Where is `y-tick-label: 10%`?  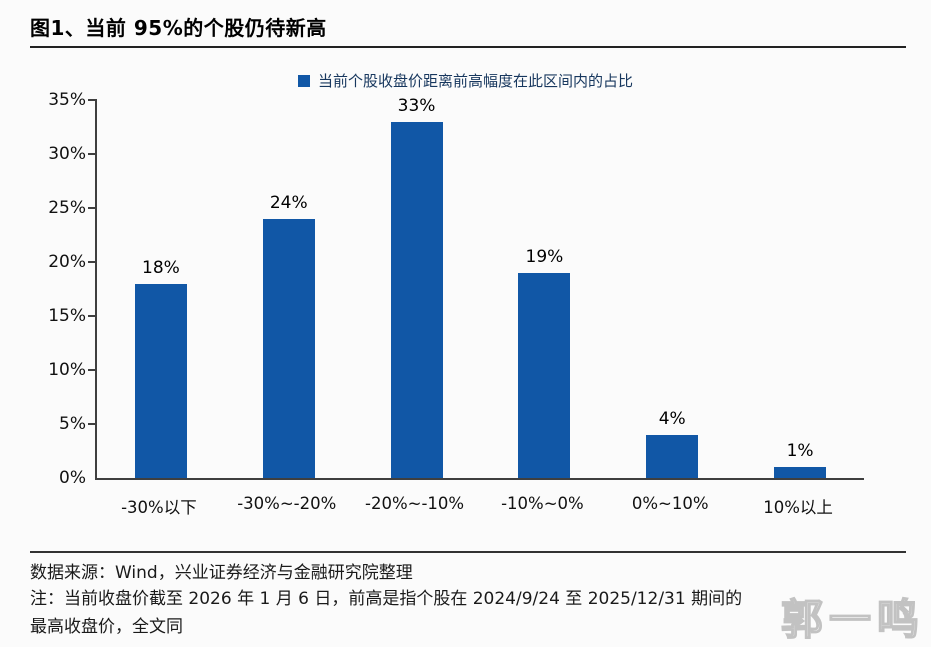 y-tick-label: 10% is located at coordinates (67, 370).